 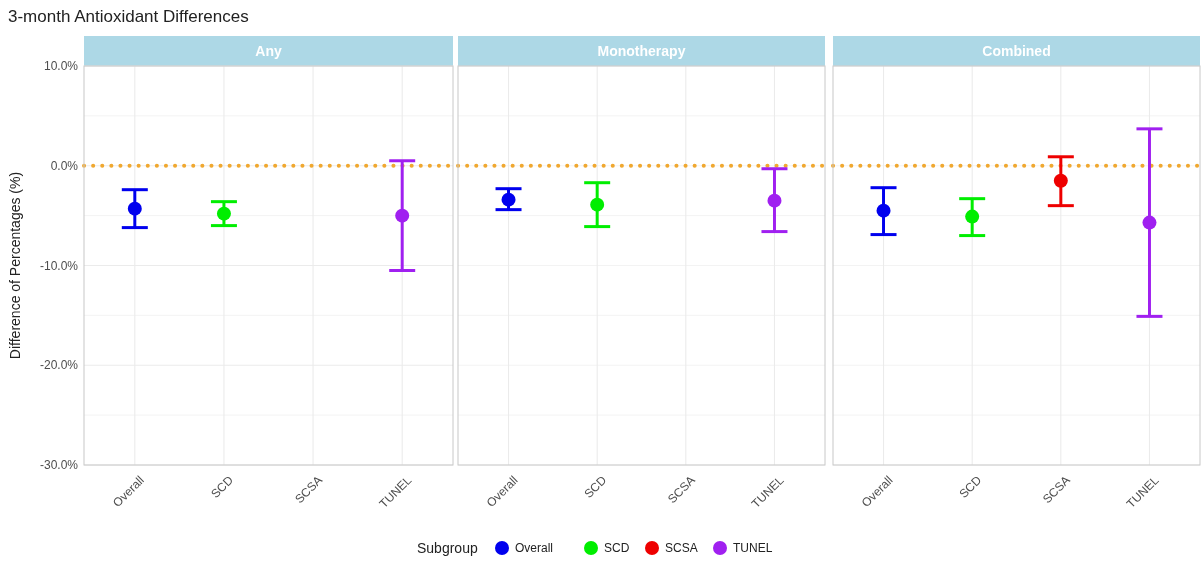 What do you see at coordinates (681, 548) in the screenshot?
I see `legend-label: SCSA` at bounding box center [681, 548].